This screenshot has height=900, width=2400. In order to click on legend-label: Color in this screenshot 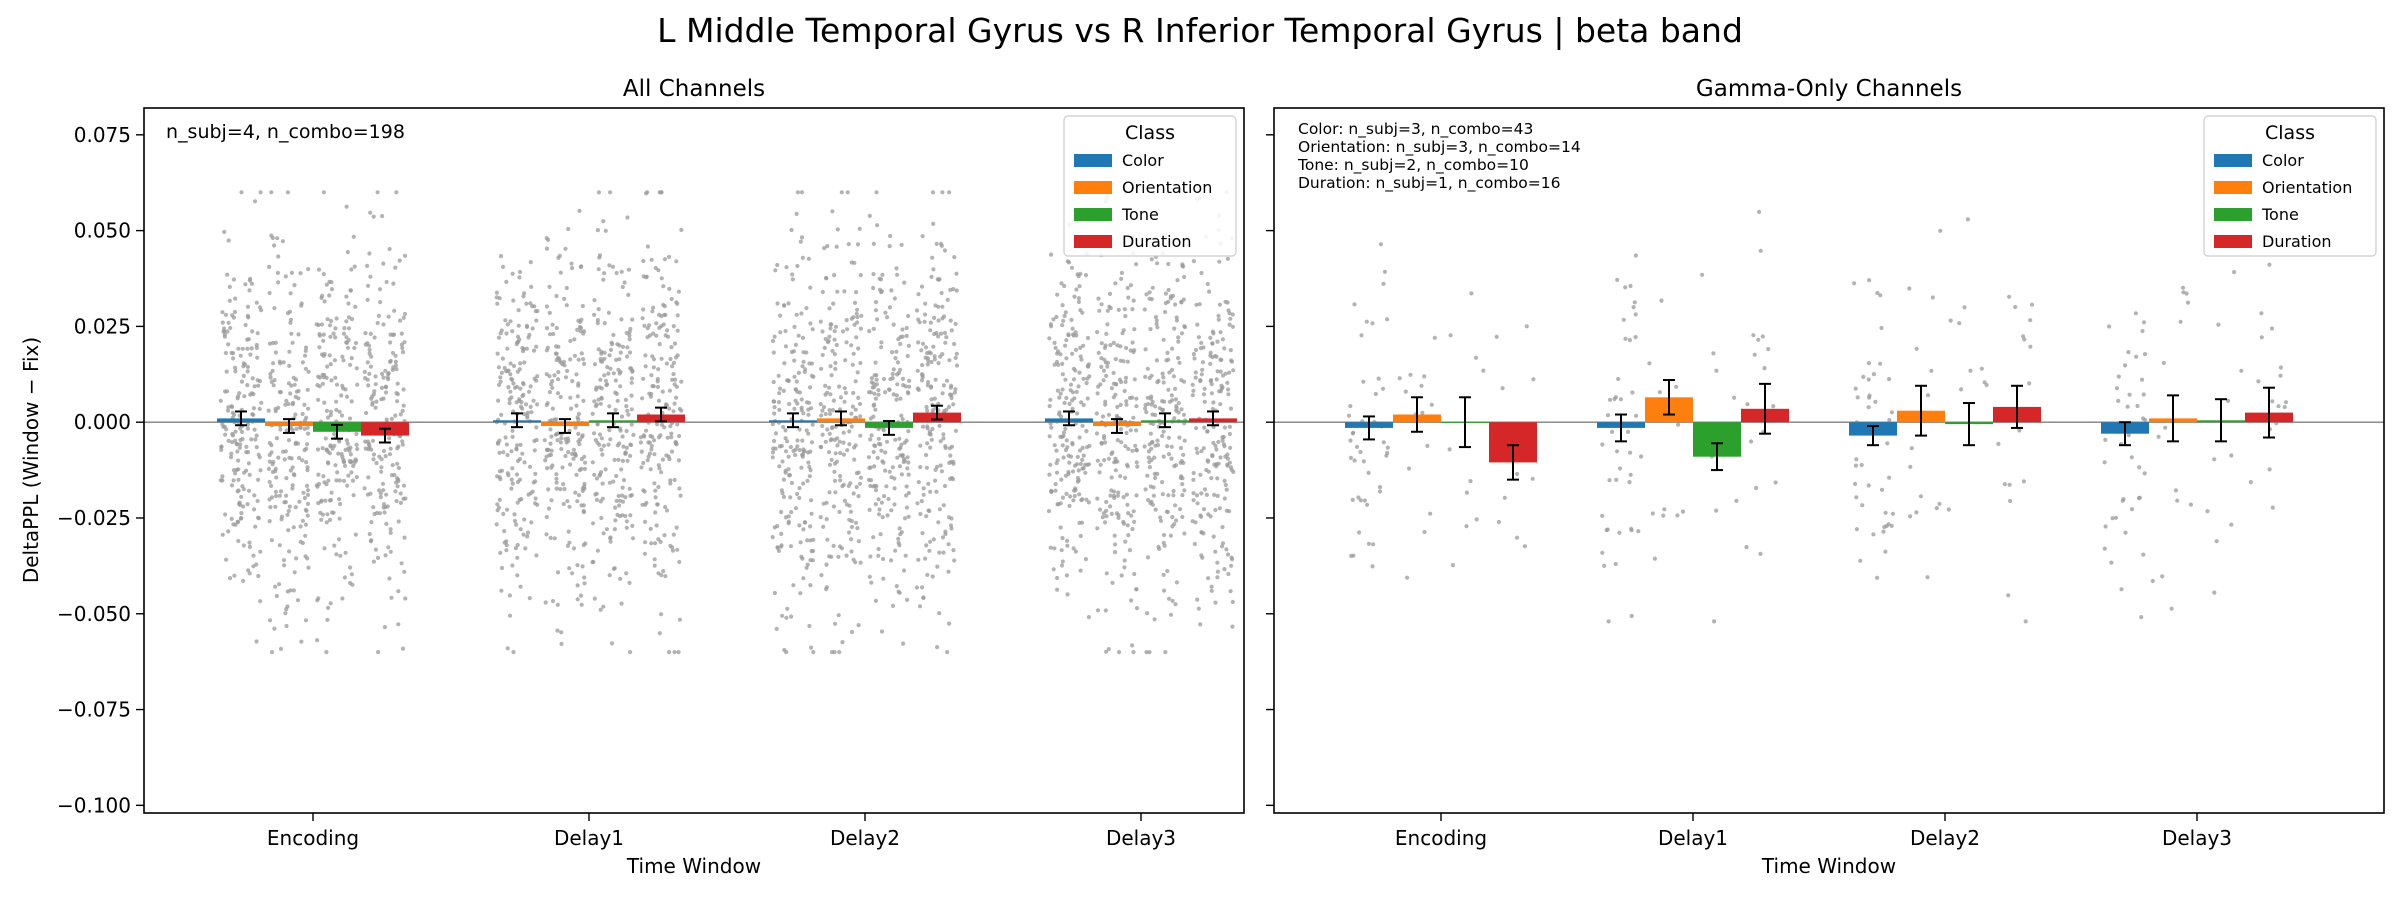, I will do `click(2283, 160)`.